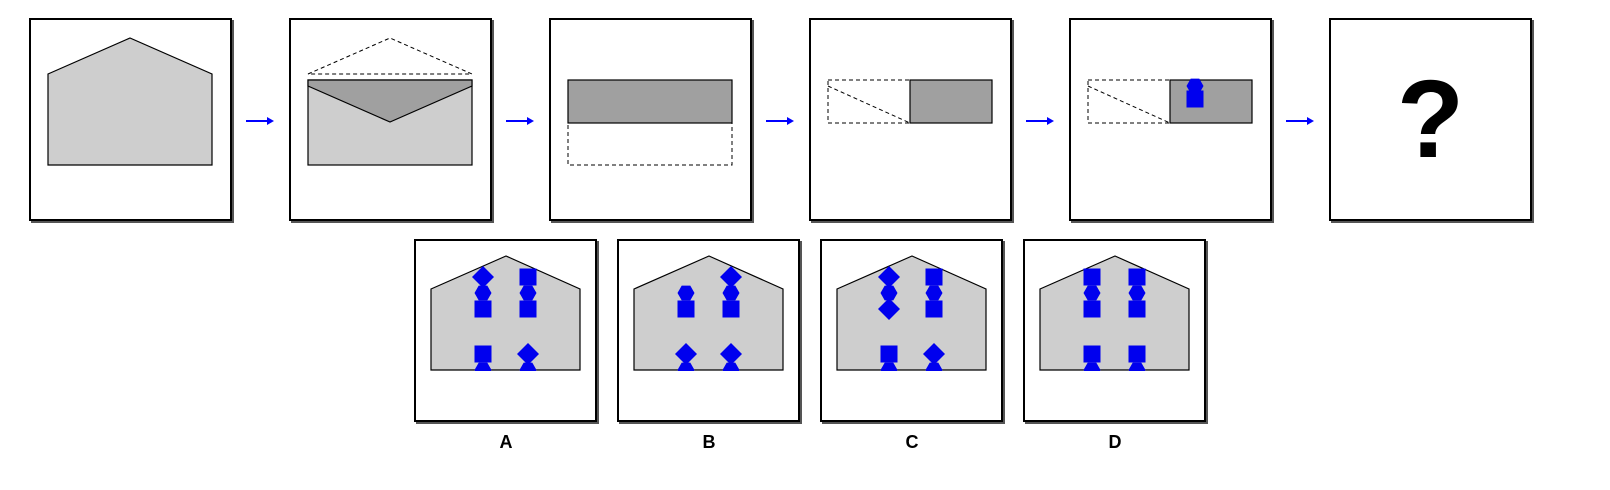  Describe the element at coordinates (912, 442) in the screenshot. I see `option-c-label: C` at that location.